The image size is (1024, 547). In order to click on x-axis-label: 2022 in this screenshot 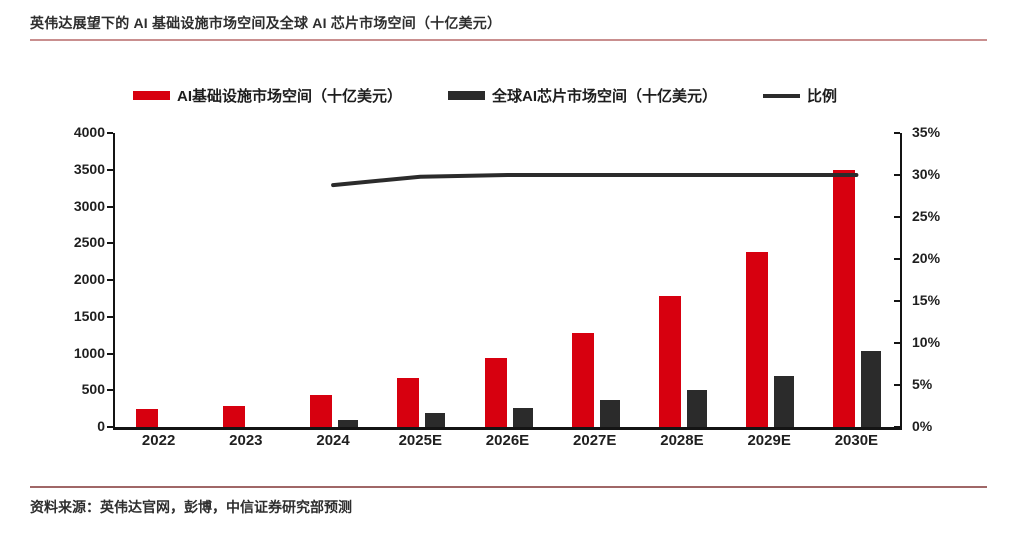, I will do `click(158, 440)`.